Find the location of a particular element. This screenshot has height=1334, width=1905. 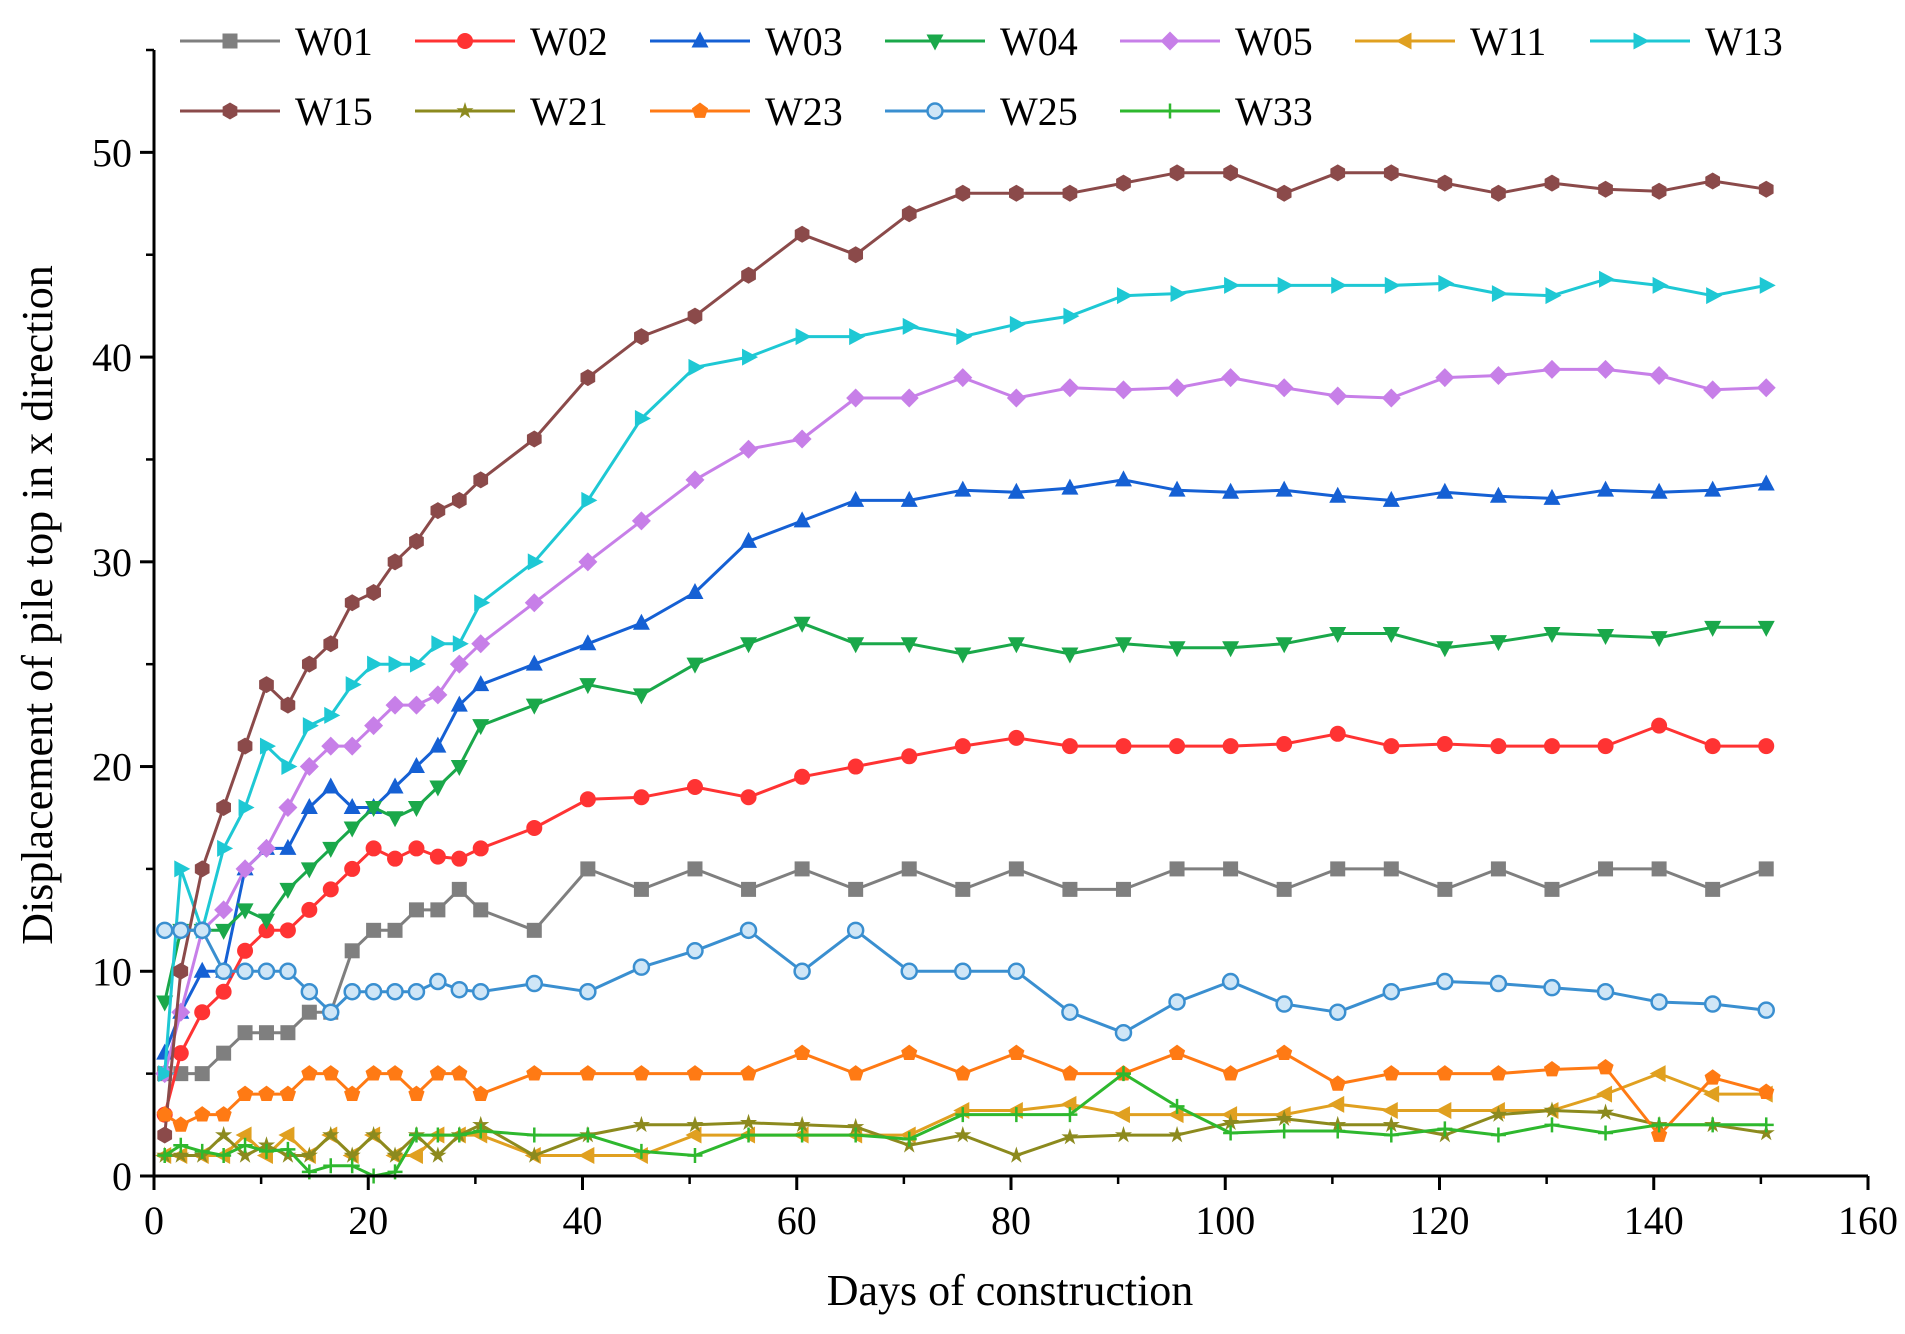

legend-label: W25 is located at coordinates (1039, 111).